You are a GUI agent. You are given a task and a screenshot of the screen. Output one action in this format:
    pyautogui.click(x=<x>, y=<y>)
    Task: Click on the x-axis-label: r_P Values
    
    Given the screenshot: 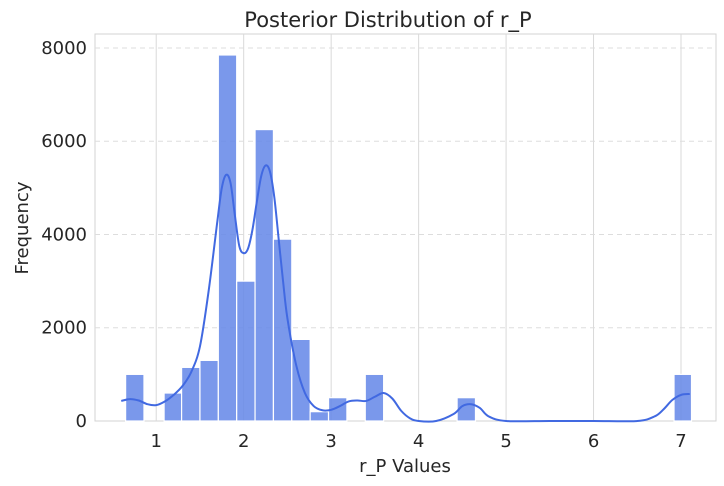 What is the action you would take?
    pyautogui.click(x=405, y=466)
    